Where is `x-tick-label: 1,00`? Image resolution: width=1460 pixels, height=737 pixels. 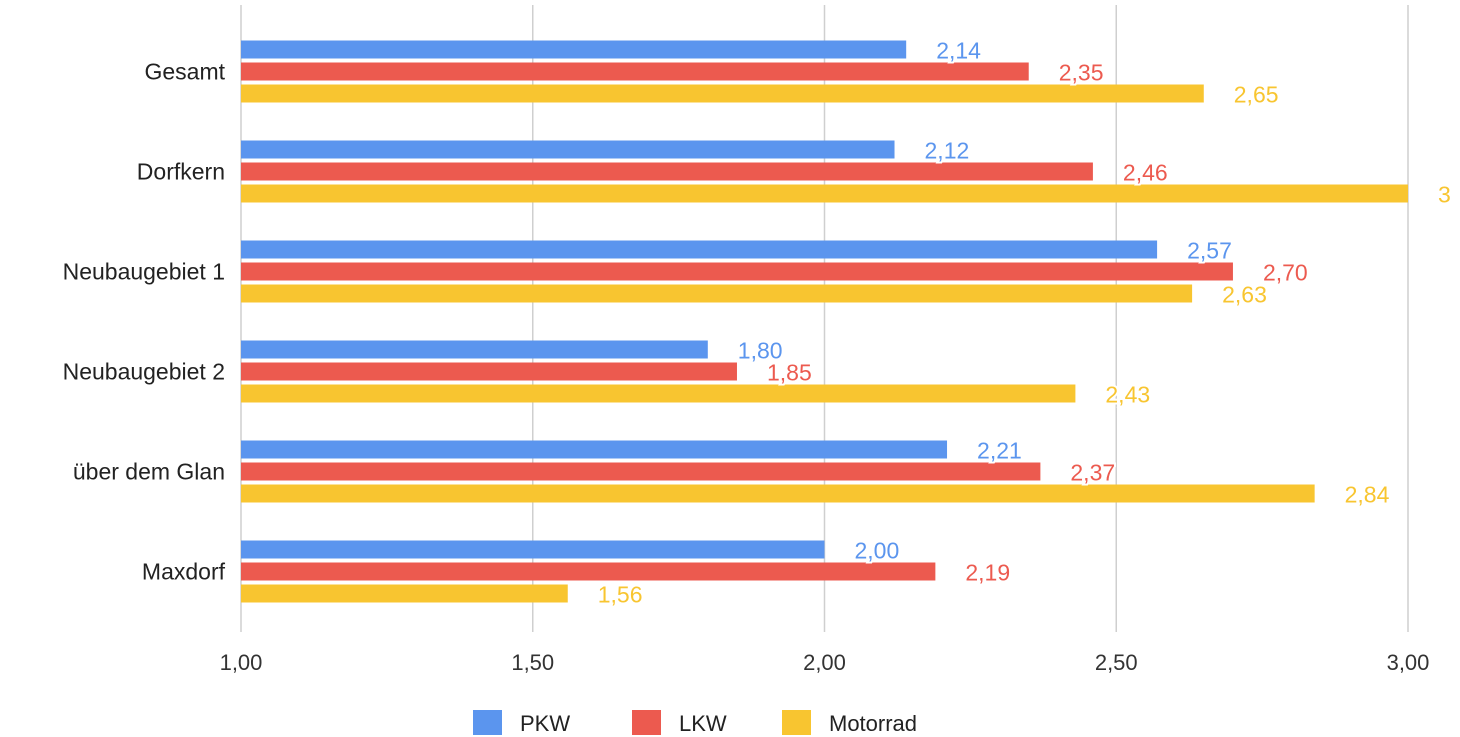
x-tick-label: 1,00 is located at coordinates (241, 662).